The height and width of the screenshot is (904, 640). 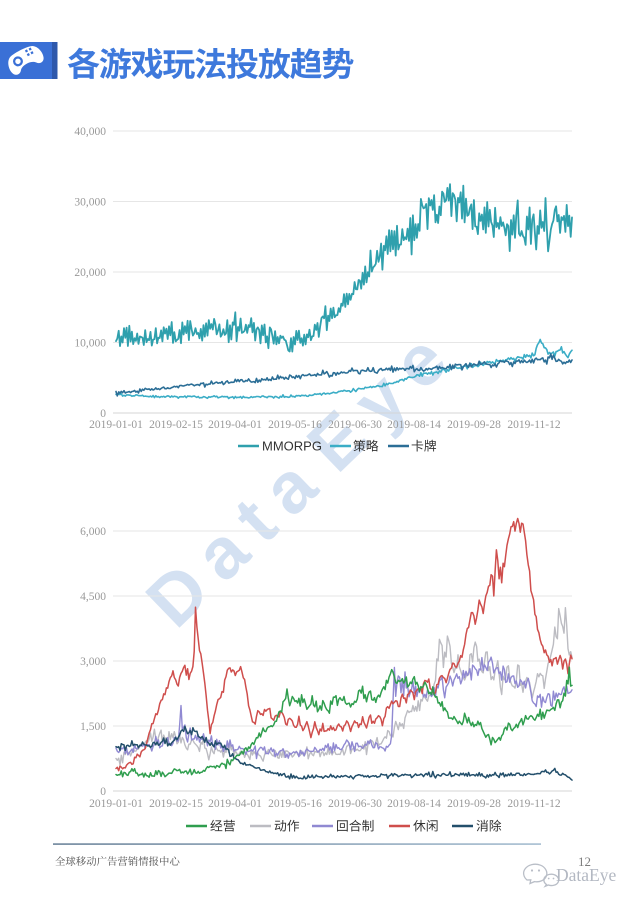 I want to click on svg-text: 40,000, so click(x=90, y=132).